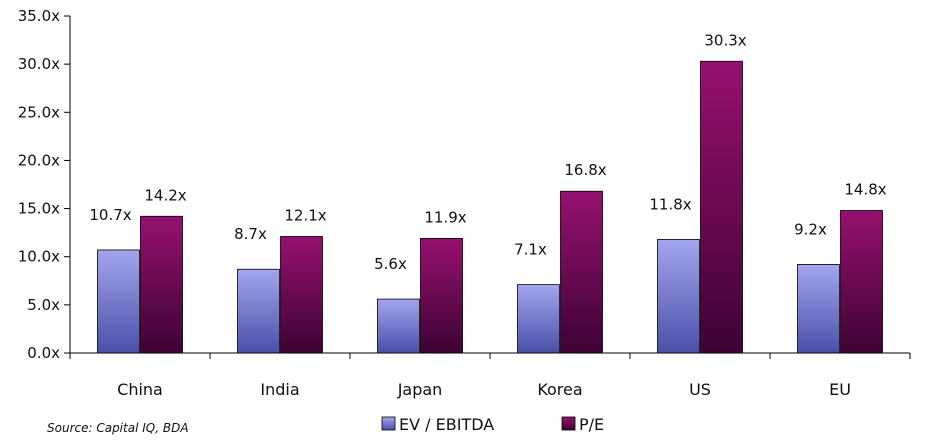 The width and height of the screenshot is (926, 441). What do you see at coordinates (445, 217) in the screenshot?
I see `data-label-pe: 11.9x` at bounding box center [445, 217].